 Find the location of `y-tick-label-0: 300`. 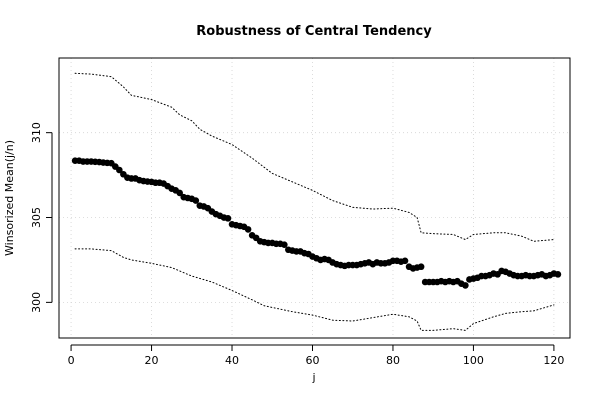

y-tick-label-0: 300 is located at coordinates (36, 302).